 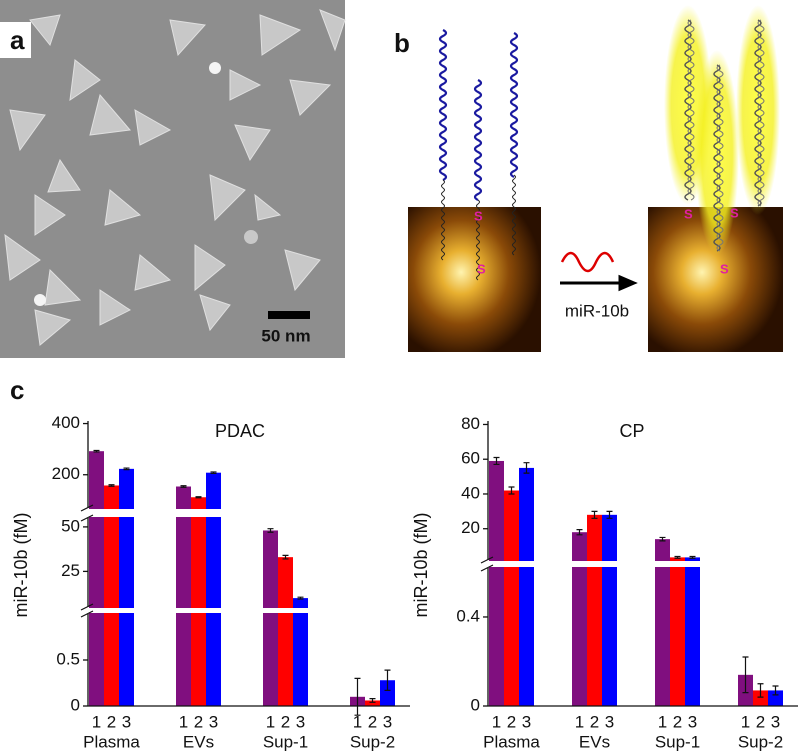 What do you see at coordinates (470, 492) in the screenshot?
I see `y-tick-label: 40` at bounding box center [470, 492].